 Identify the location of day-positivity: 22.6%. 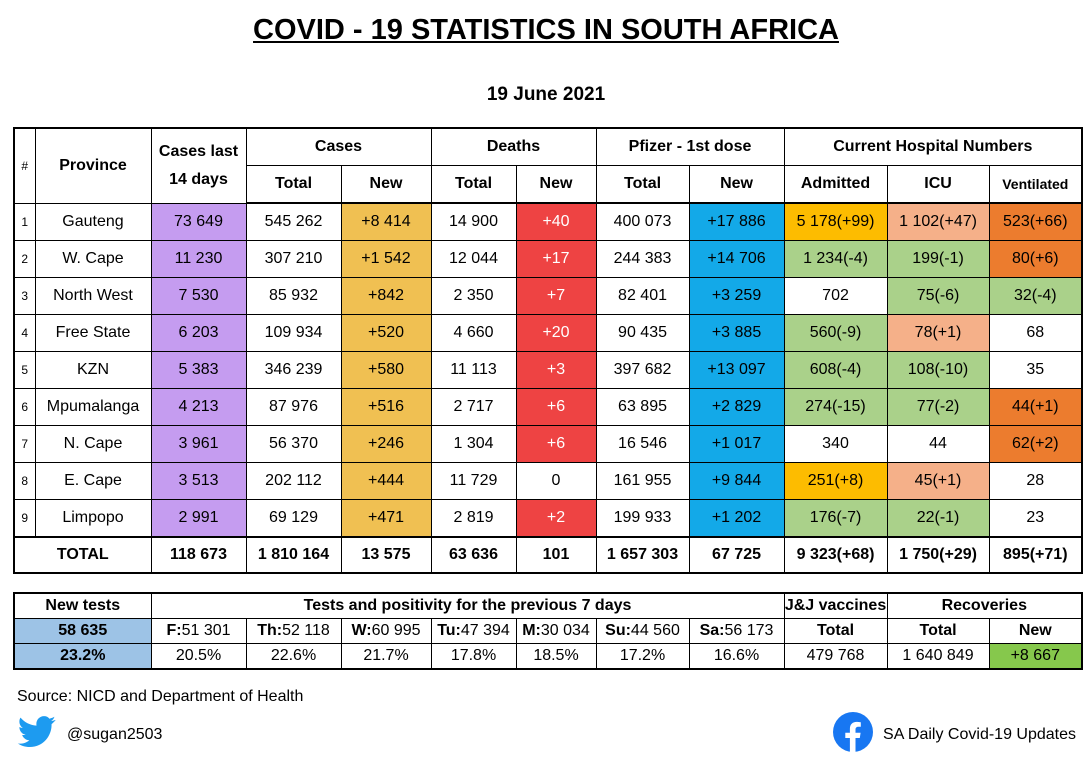
(293, 656).